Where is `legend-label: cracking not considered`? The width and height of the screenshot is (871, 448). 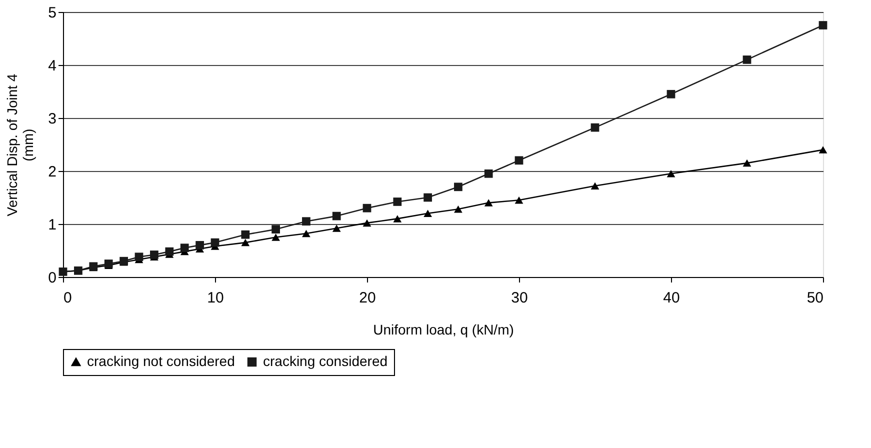 legend-label: cracking not considered is located at coordinates (161, 361).